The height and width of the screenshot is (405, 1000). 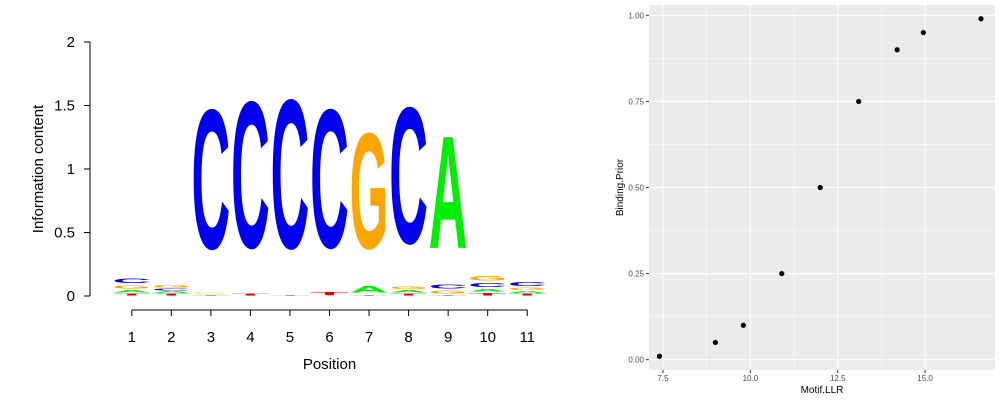 What do you see at coordinates (64, 233) in the screenshot?
I see `y-tick-label: 0.5` at bounding box center [64, 233].